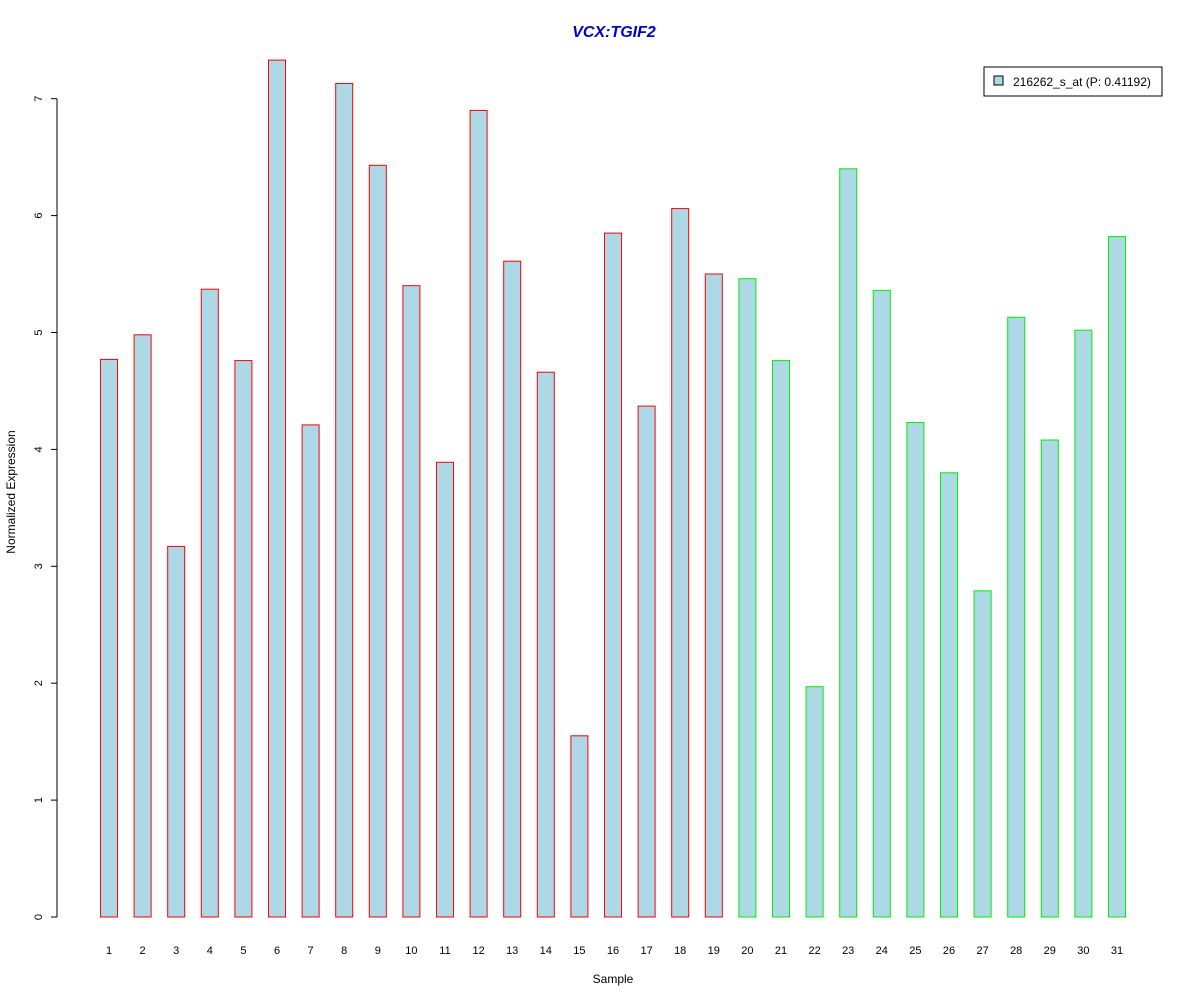  What do you see at coordinates (614, 32) in the screenshot?
I see `chart-title: VCX:TGIF2` at bounding box center [614, 32].